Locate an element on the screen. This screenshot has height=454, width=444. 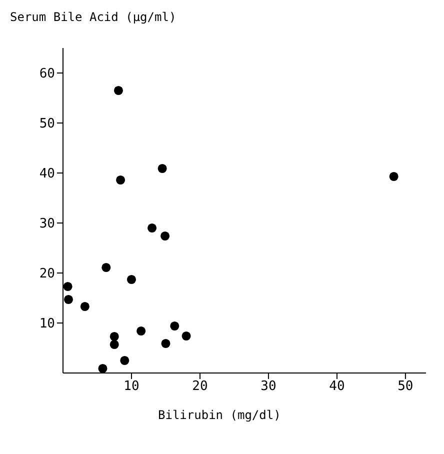
y-tick-label: 60 is located at coordinates (47, 74).